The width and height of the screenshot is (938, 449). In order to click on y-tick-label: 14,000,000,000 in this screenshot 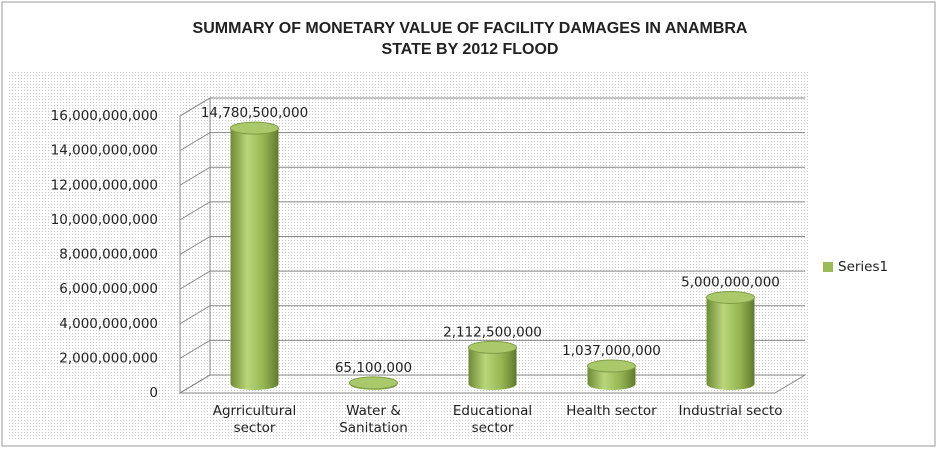, I will do `click(104, 151)`.